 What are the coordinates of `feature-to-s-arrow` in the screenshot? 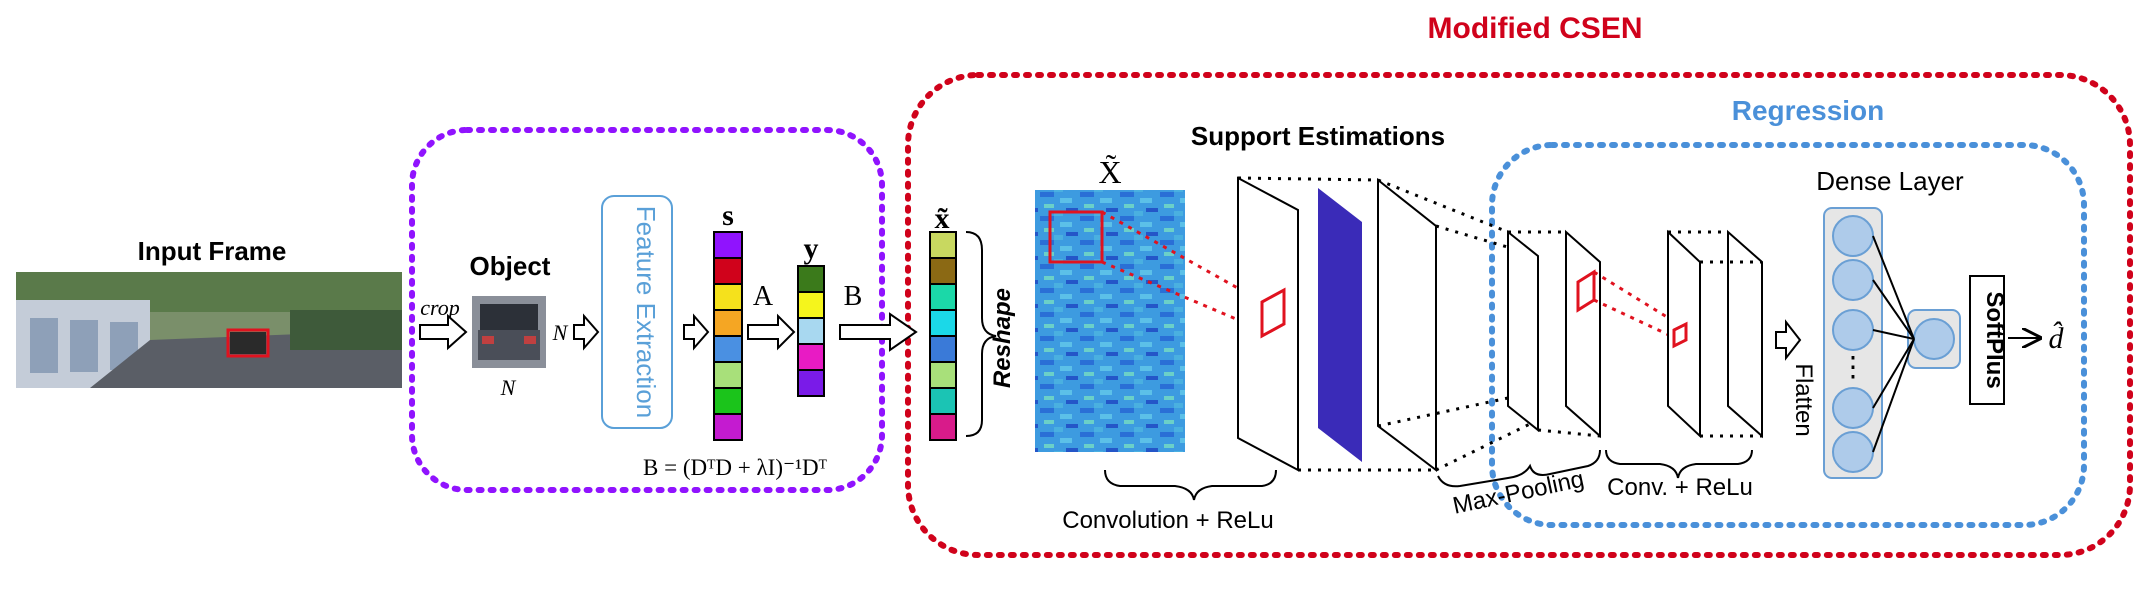 It's located at (696, 332).